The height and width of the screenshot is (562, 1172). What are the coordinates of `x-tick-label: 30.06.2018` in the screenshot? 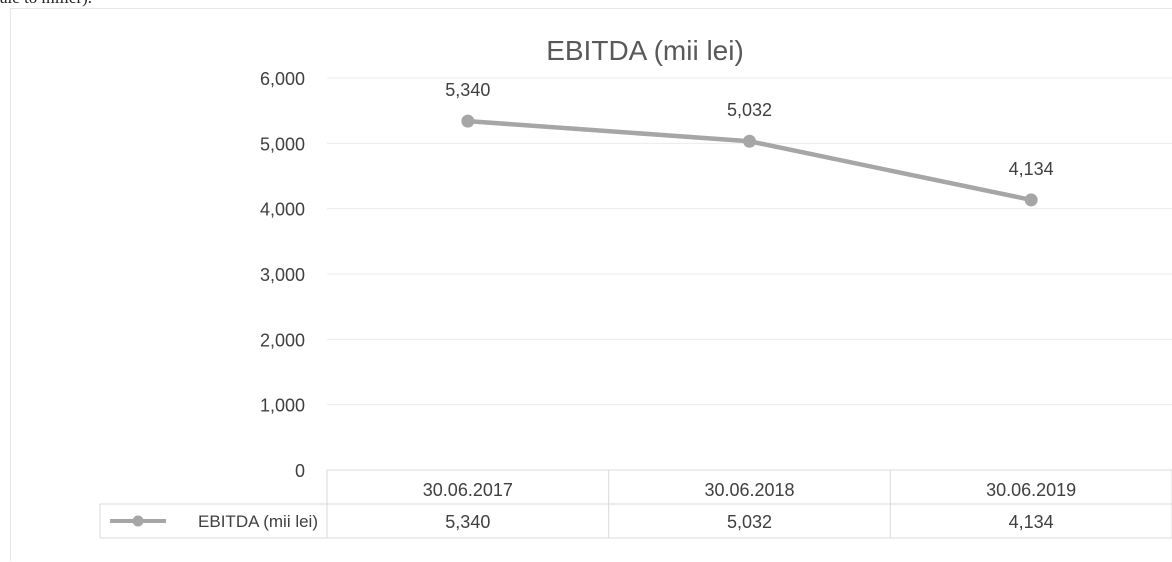 It's located at (749, 490).